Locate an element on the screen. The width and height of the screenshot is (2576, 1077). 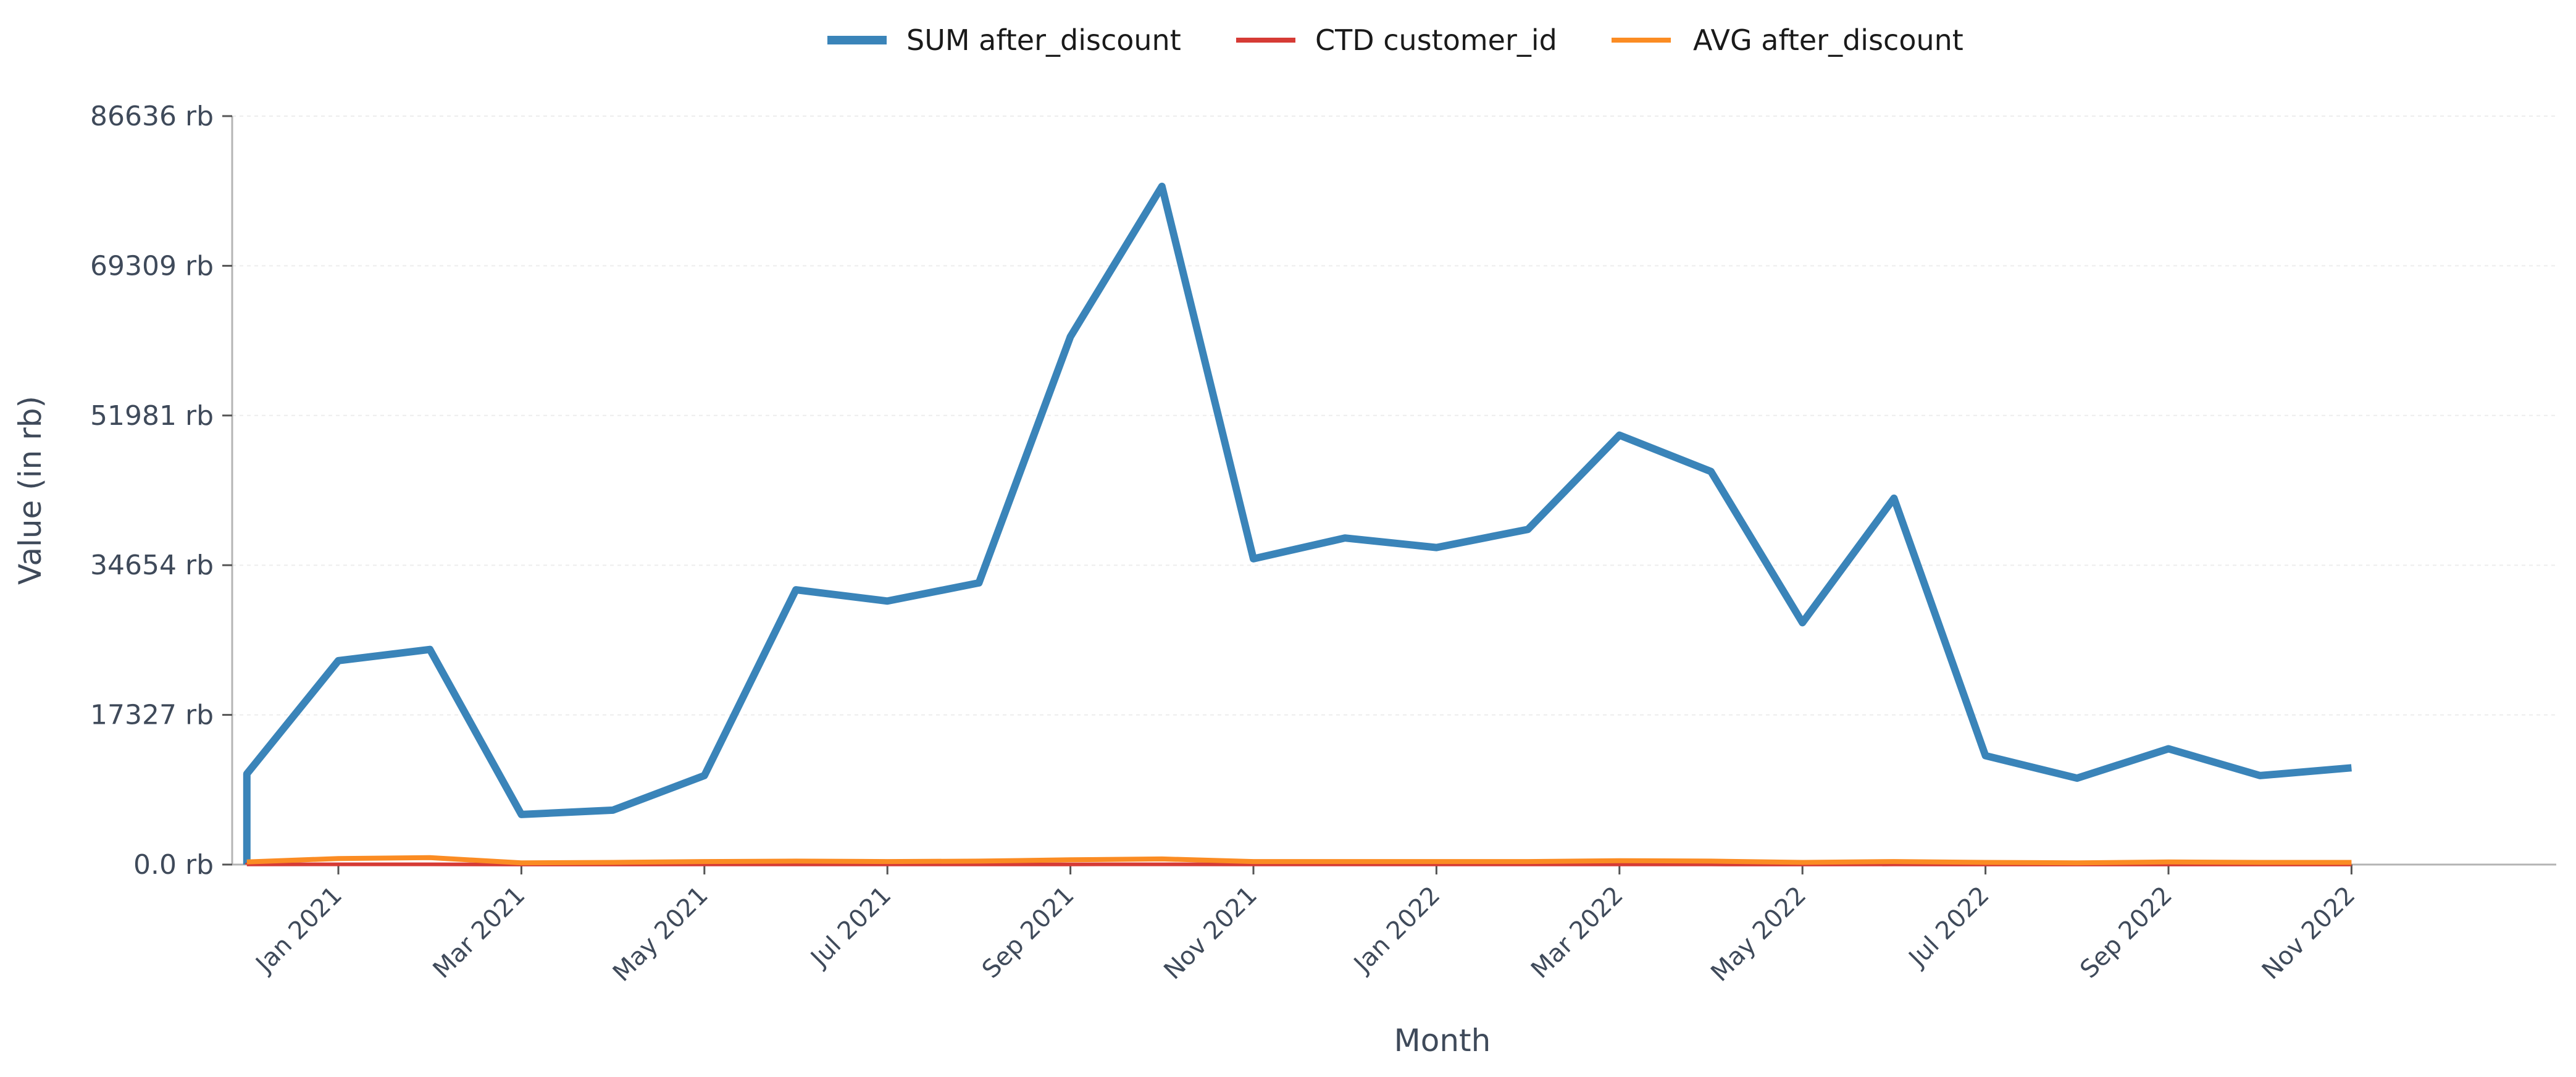
y-tick-label: 0.0 rb is located at coordinates (173, 865).